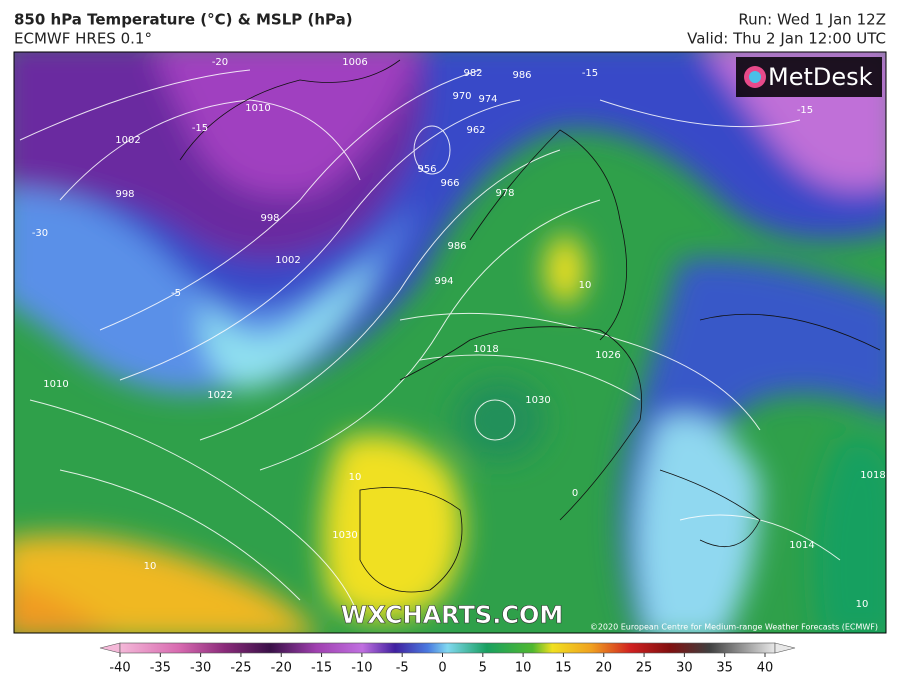  I want to click on colorbar-label: 5, so click(483, 668).